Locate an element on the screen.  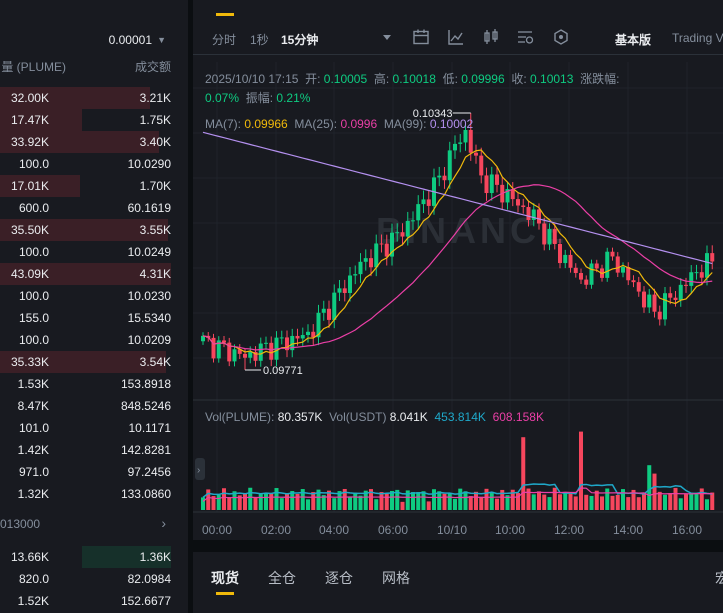
low-marker-label: 0.09771 is located at coordinates (283, 371).